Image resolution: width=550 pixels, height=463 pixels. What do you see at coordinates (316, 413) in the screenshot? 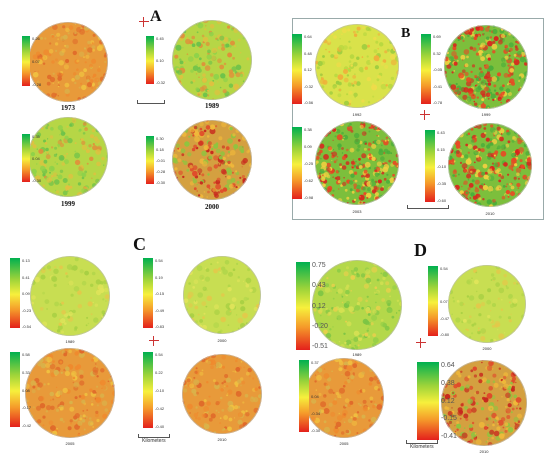
I see `legend-tick-label: -0.34` at bounding box center [316, 413].